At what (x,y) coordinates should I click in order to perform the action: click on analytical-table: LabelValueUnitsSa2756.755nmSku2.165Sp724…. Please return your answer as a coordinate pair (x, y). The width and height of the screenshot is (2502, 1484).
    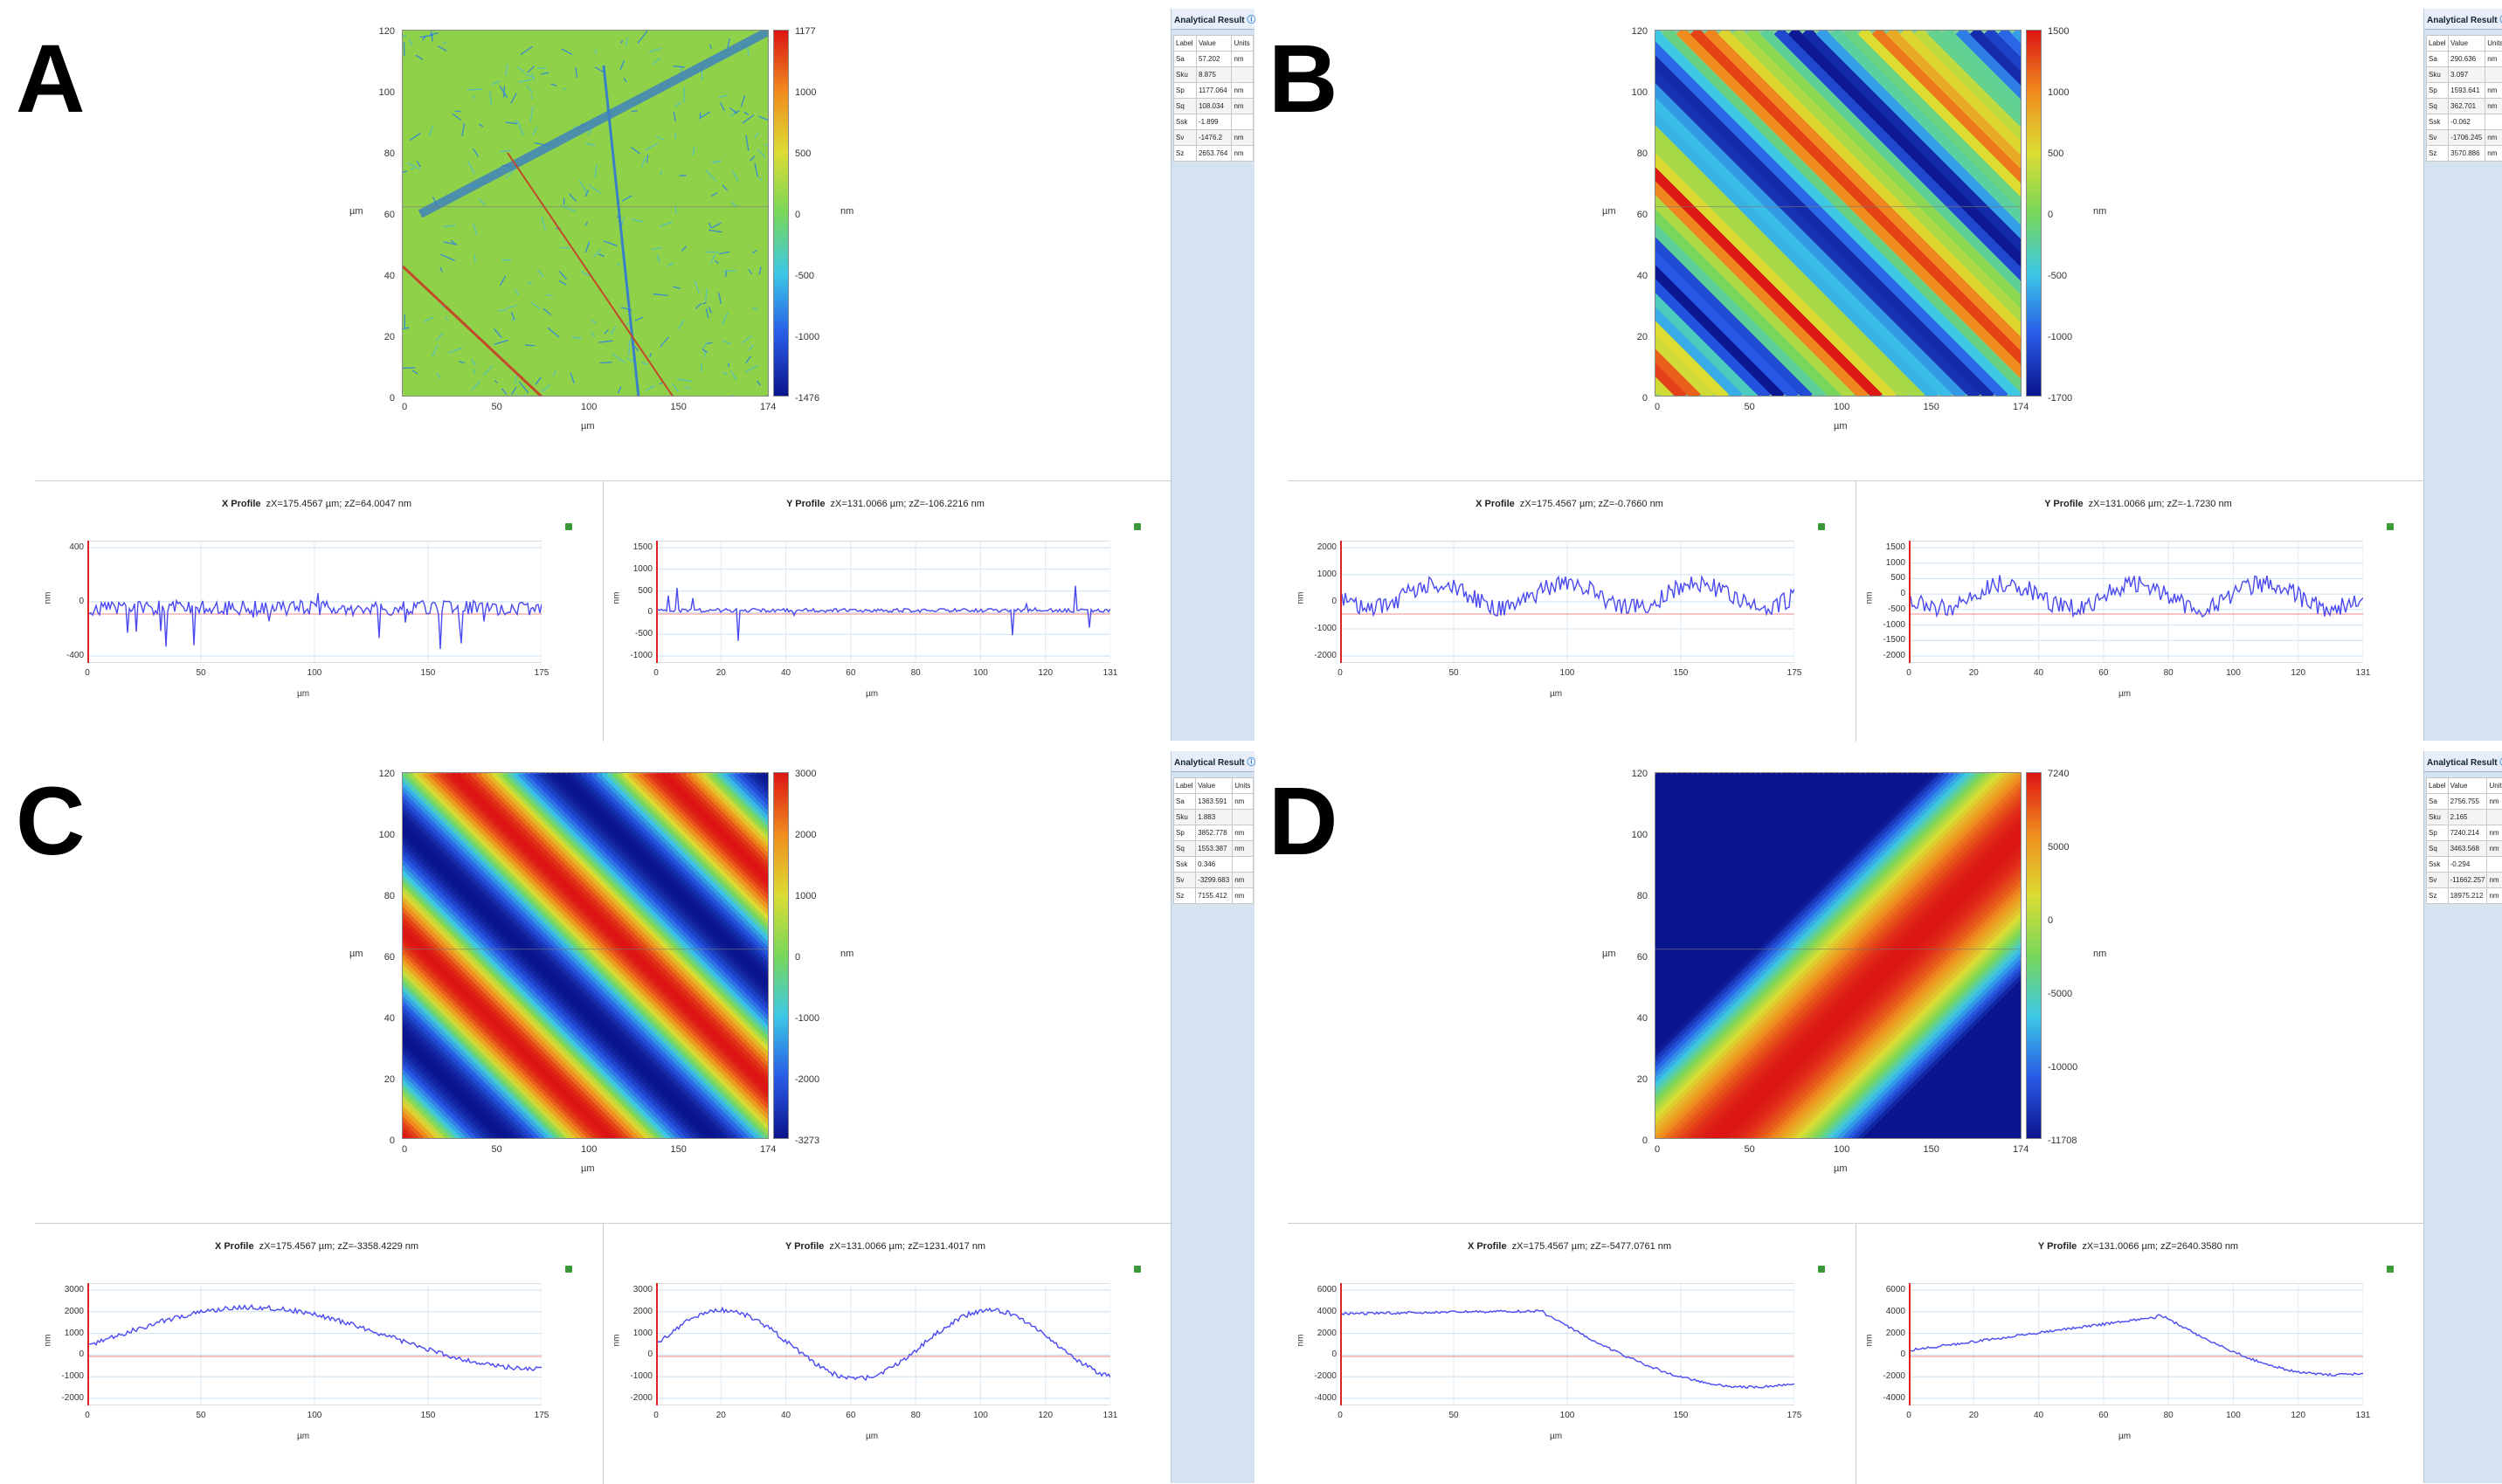
    Looking at the image, I should click on (2464, 840).